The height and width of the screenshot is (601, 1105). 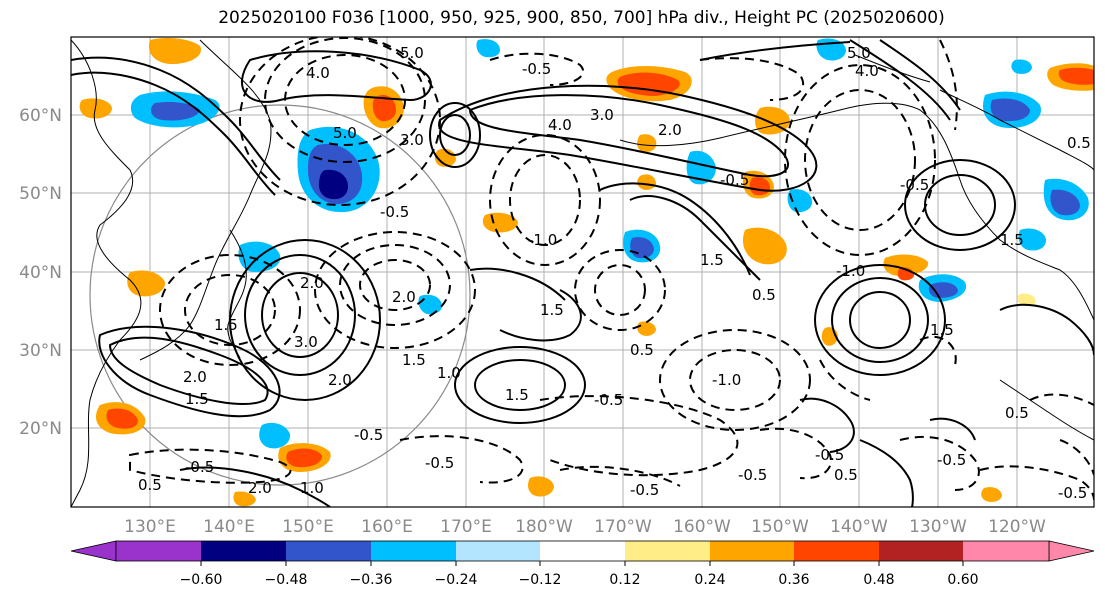 I want to click on latitude-labels: 60°N 50°N 40°N 30°N 20°N, so click(x=40, y=272).